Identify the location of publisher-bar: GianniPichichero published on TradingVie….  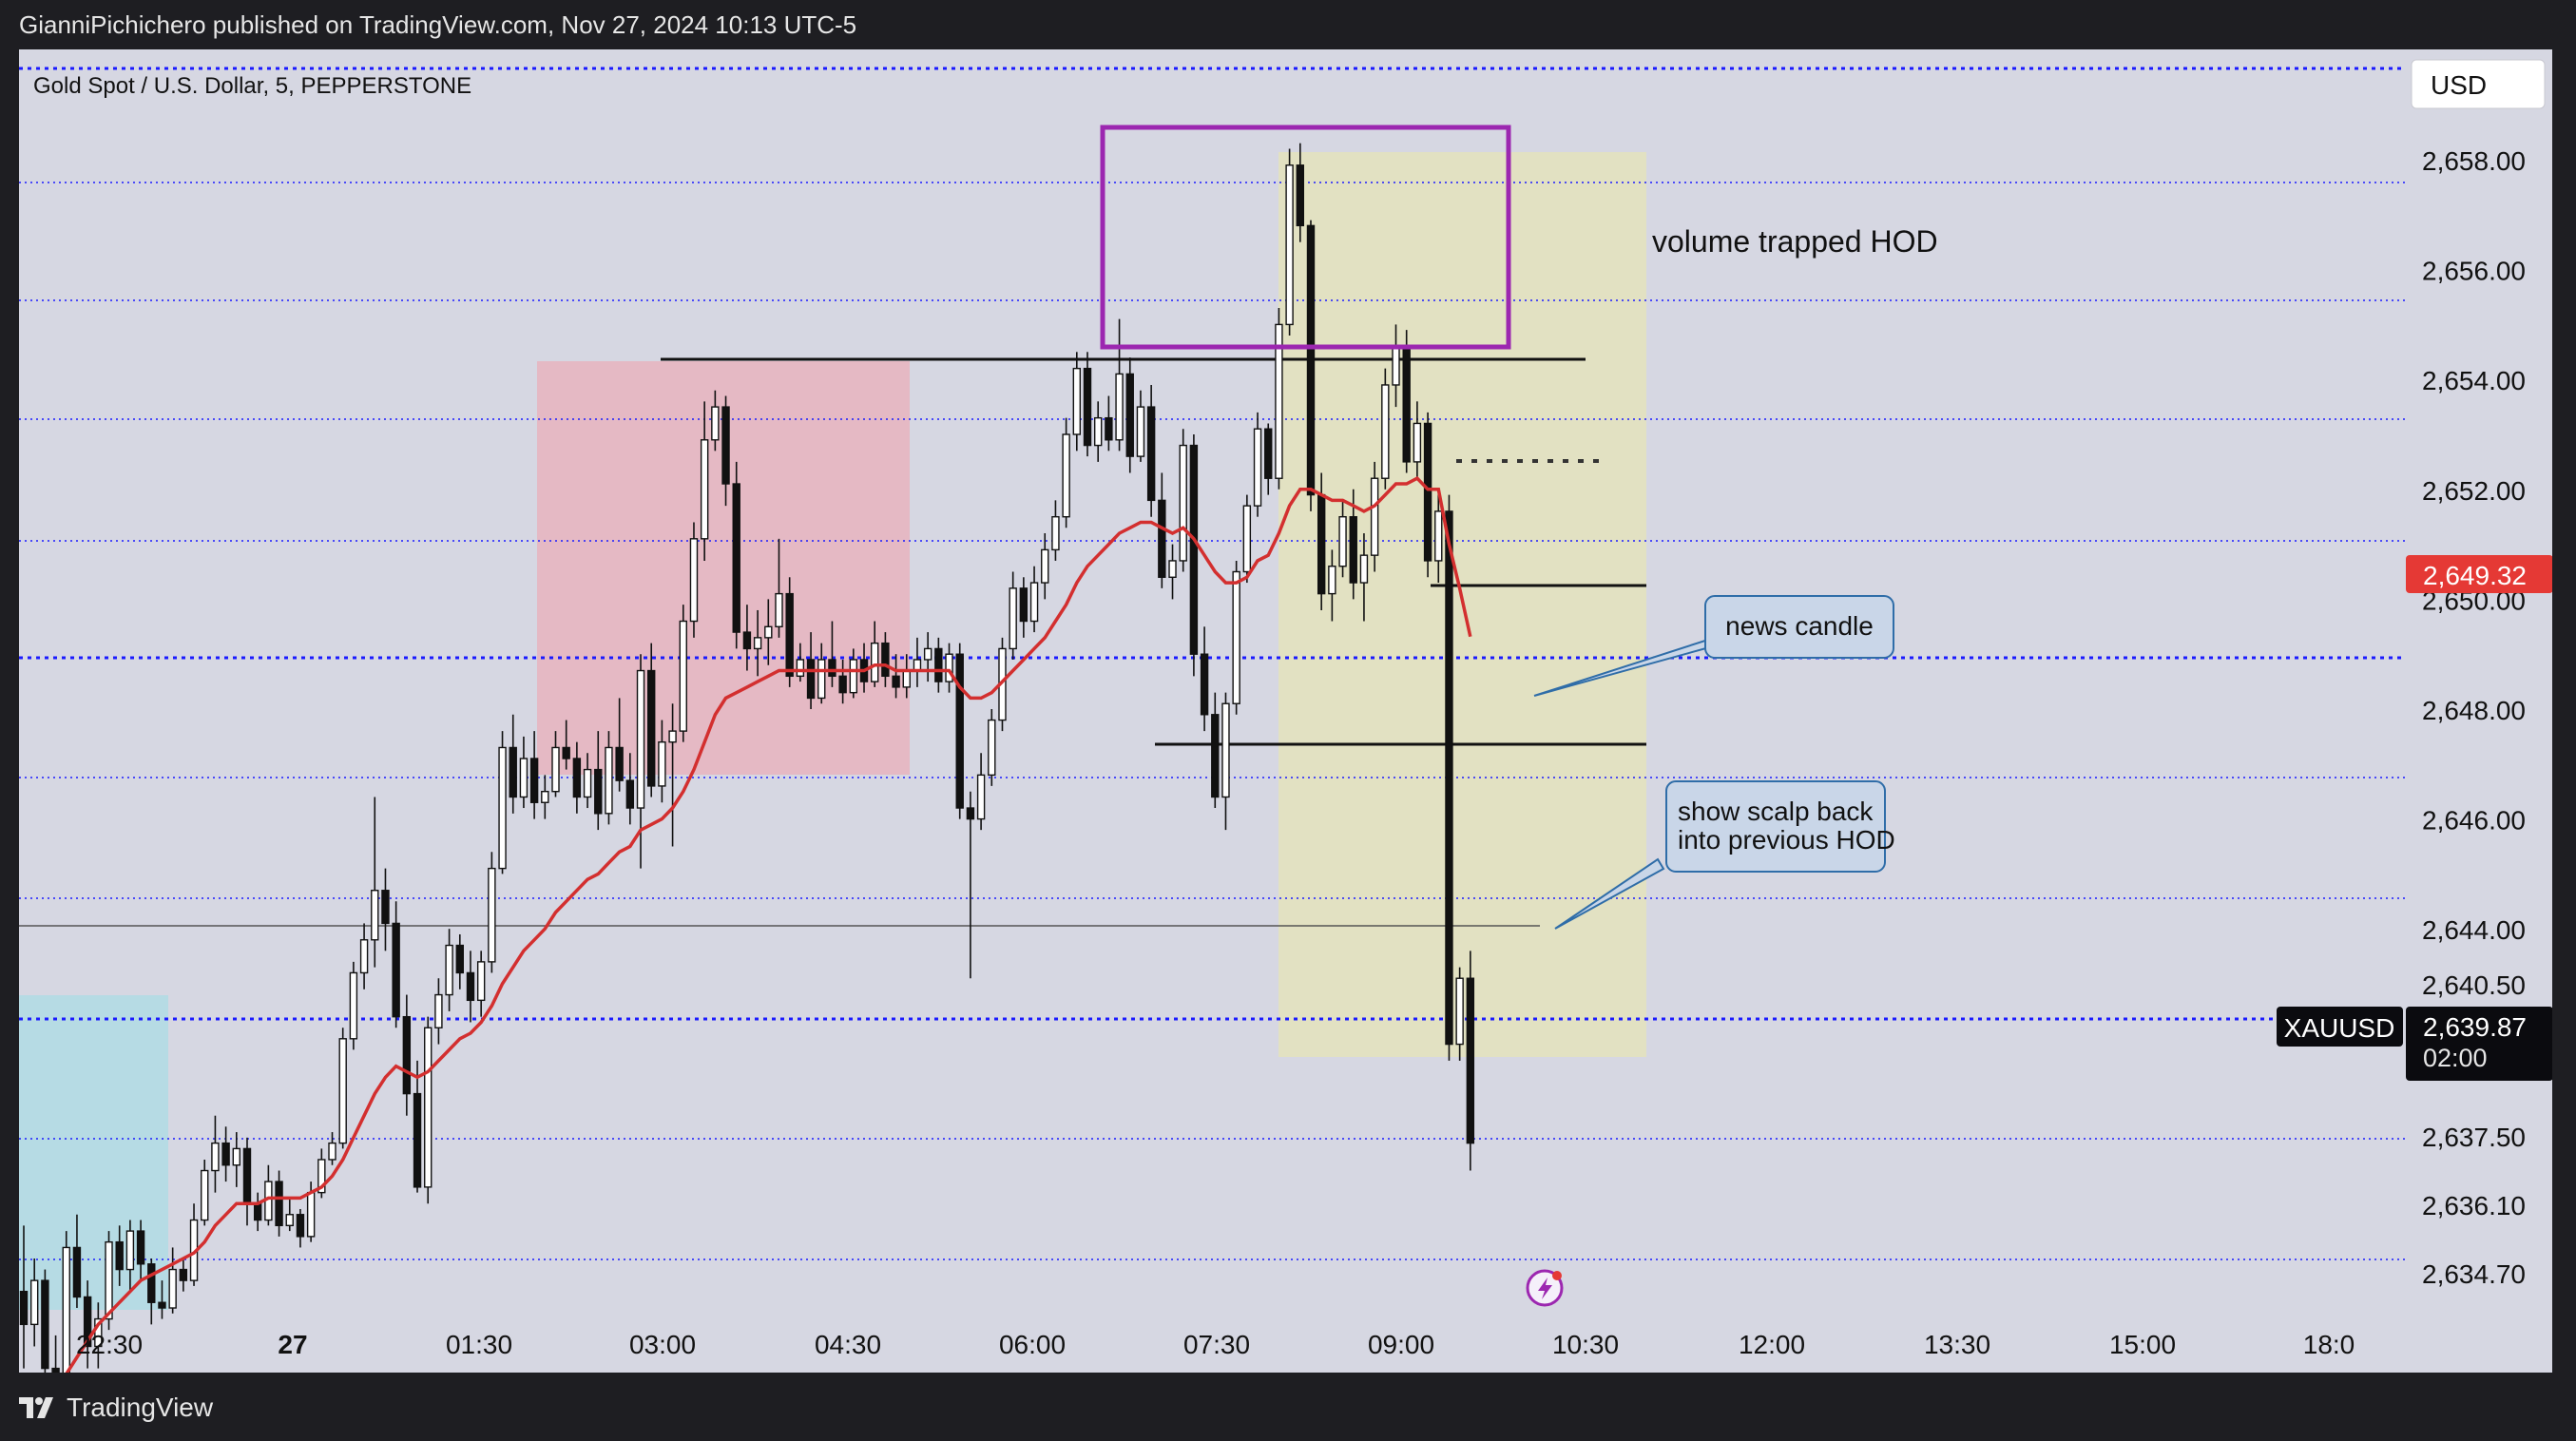
(1288, 24).